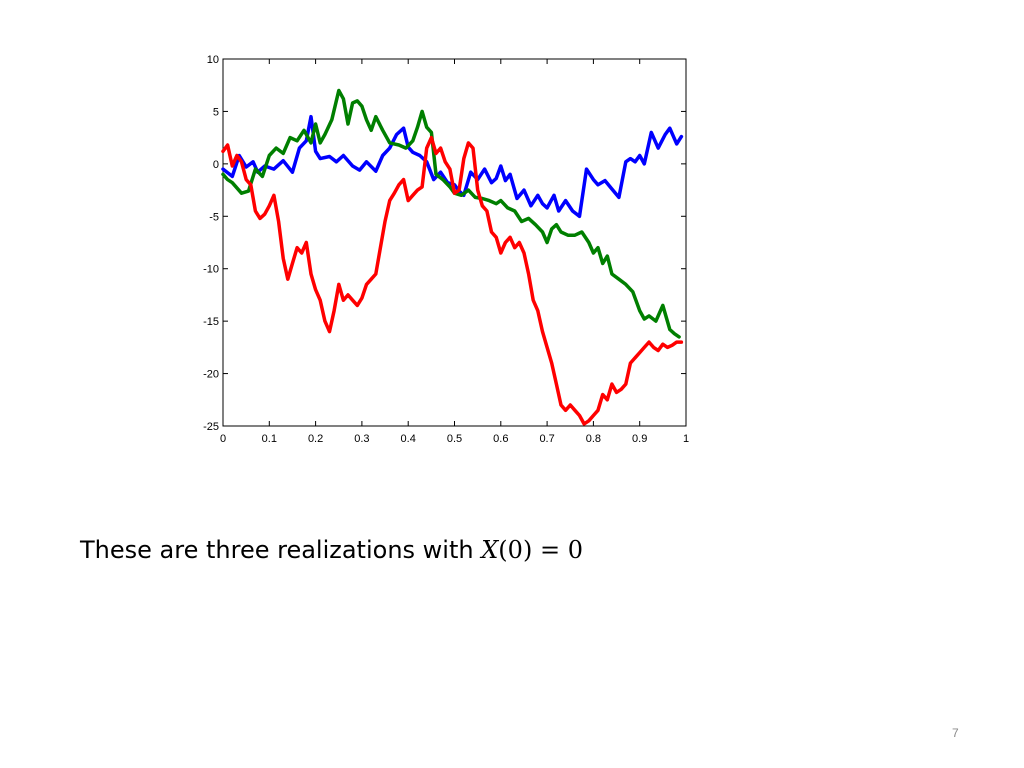 The height and width of the screenshot is (768, 1024). I want to click on math-argument: 0, so click(515, 550).